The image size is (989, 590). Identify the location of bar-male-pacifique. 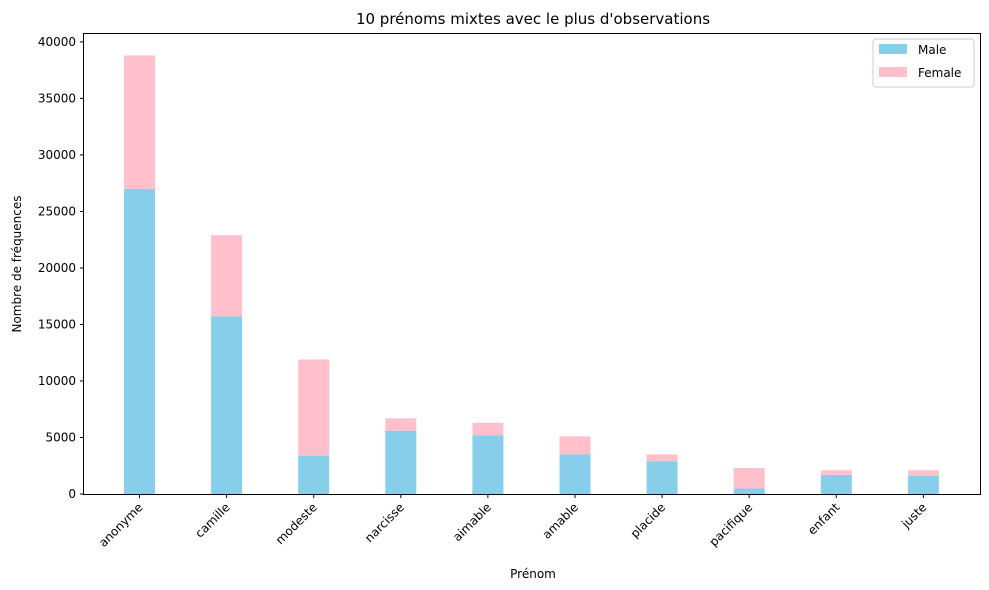
(749, 491).